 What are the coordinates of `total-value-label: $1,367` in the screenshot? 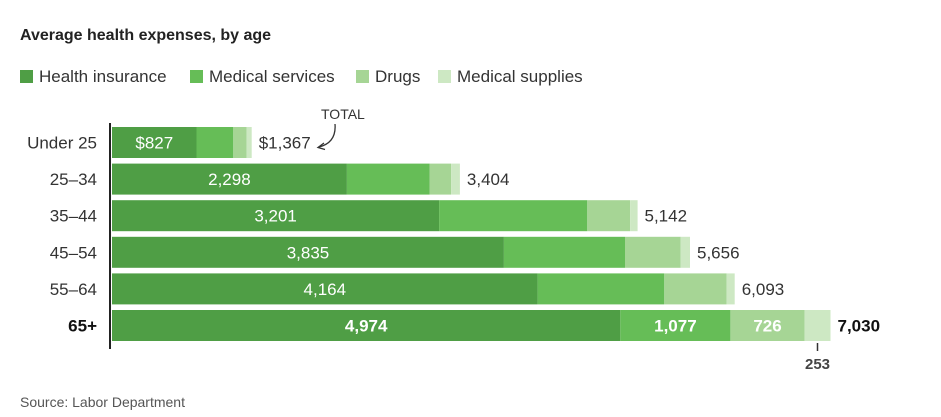 It's located at (285, 143).